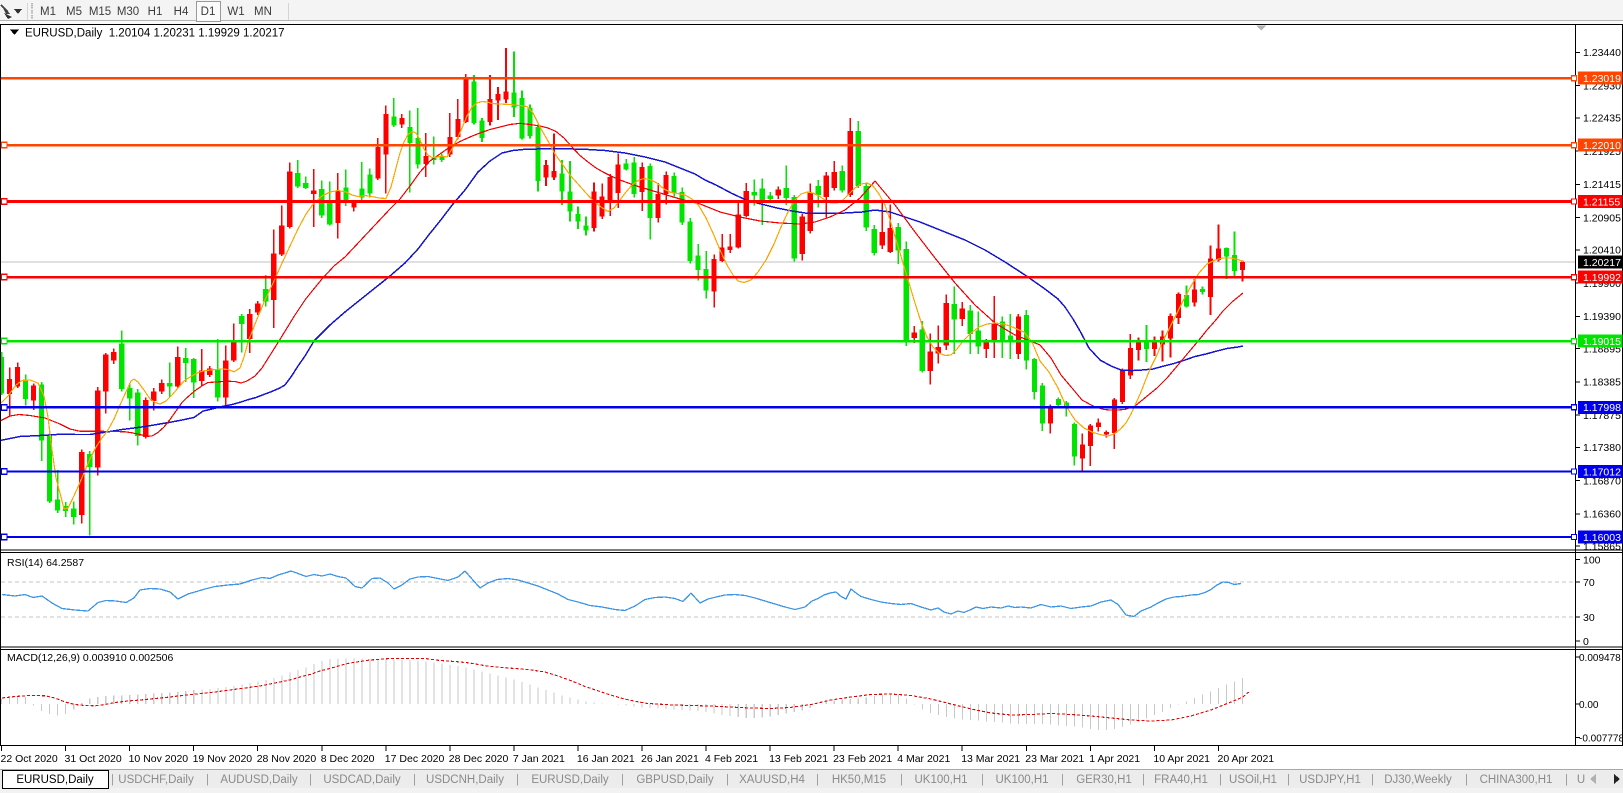 This screenshot has height=793, width=1623. What do you see at coordinates (1602, 383) in the screenshot?
I see `svg-text: 1.18385` at bounding box center [1602, 383].